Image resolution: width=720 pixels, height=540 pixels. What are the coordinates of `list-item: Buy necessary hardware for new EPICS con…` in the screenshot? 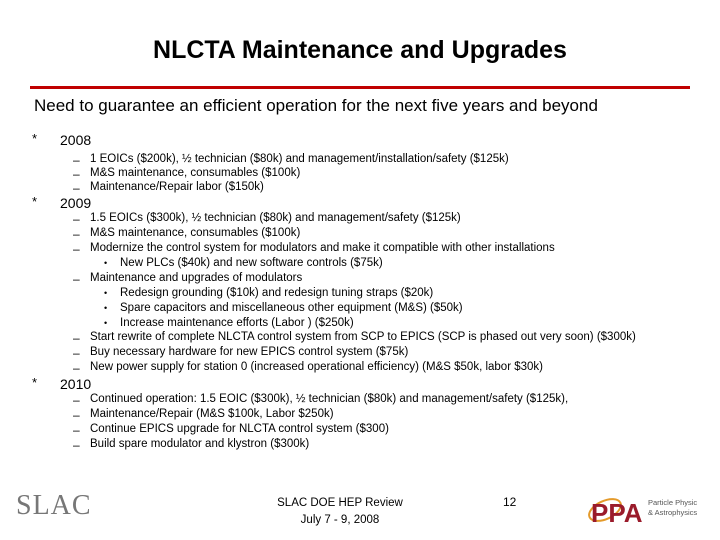 It's located at (249, 352).